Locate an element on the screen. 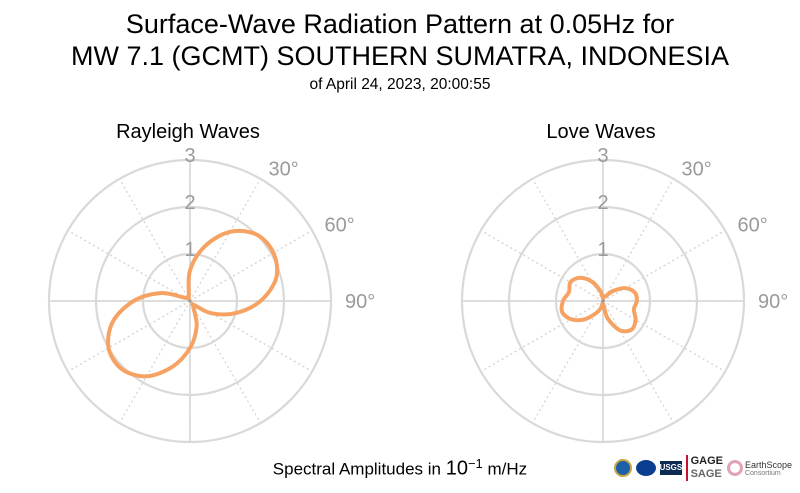  unit-label-base: 10 is located at coordinates (456, 468).